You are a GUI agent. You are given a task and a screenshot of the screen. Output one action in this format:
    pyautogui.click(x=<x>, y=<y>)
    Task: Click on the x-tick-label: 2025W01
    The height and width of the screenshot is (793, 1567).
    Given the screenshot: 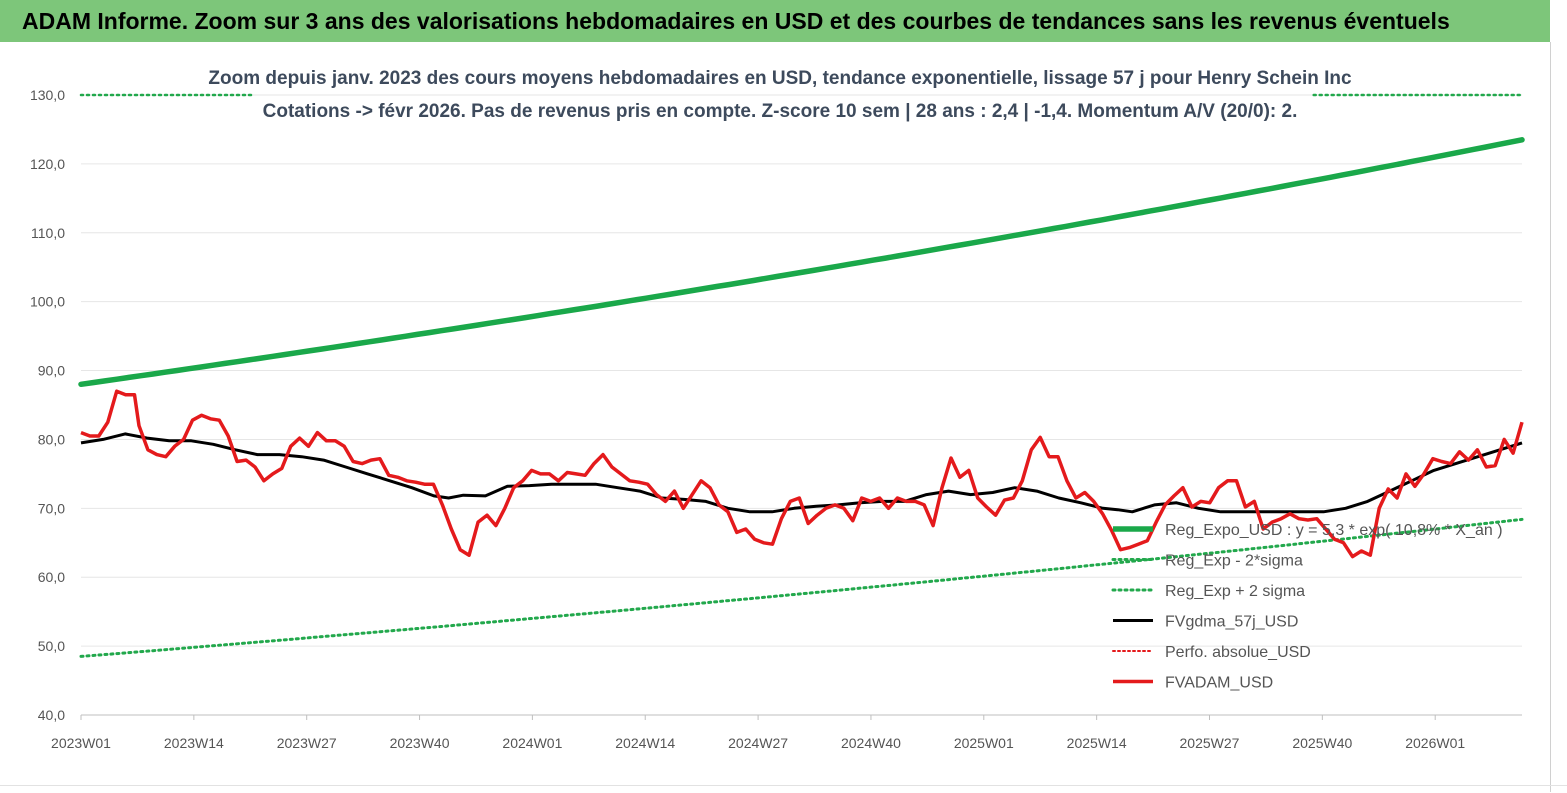 What is the action you would take?
    pyautogui.click(x=984, y=743)
    